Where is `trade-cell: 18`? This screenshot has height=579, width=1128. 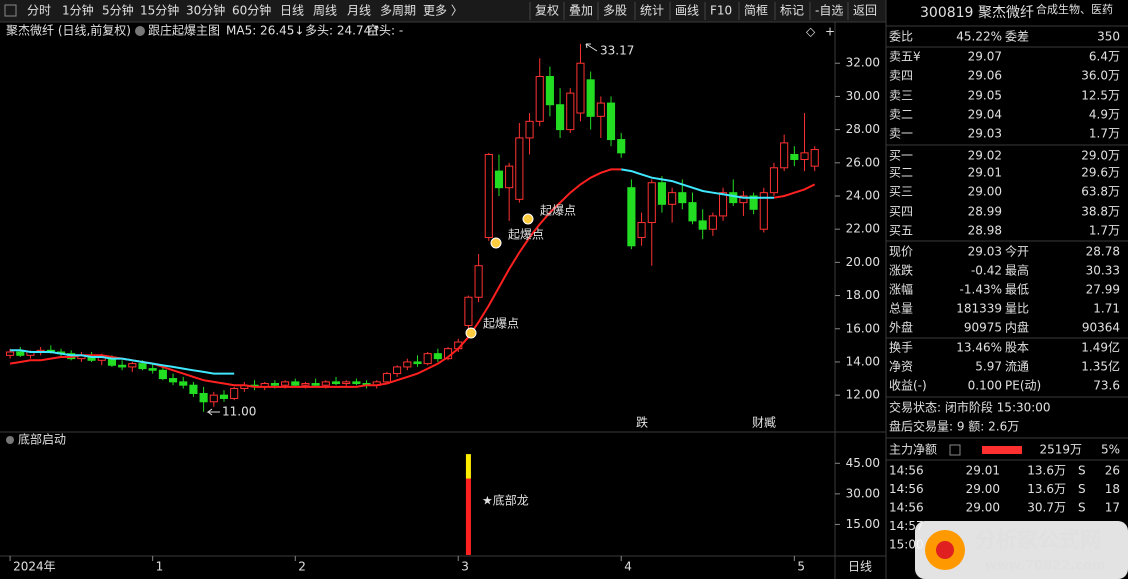 trade-cell: 18 is located at coordinates (1112, 489).